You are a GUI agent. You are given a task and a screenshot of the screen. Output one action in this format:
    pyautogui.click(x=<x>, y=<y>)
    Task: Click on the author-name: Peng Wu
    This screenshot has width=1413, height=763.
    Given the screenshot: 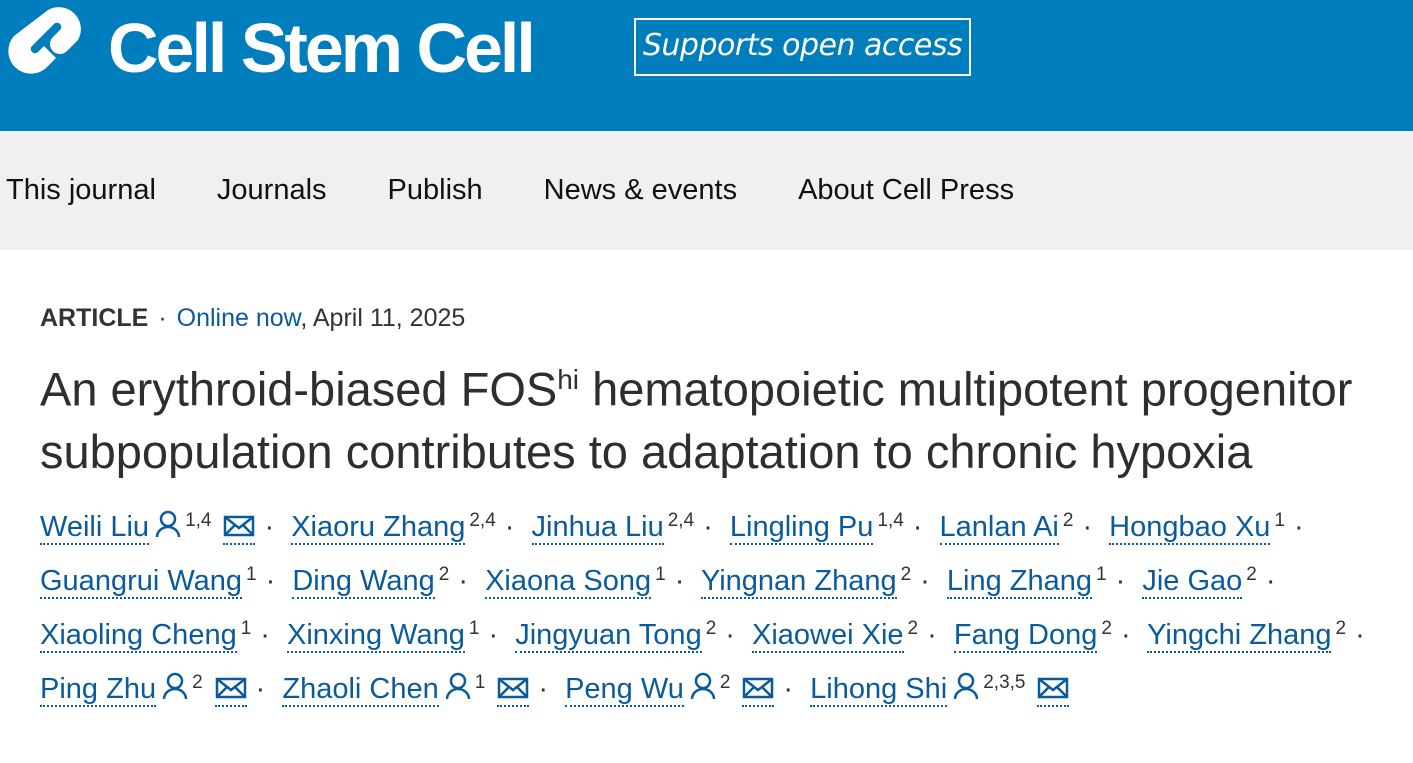 What is the action you would take?
    pyautogui.click(x=624, y=689)
    